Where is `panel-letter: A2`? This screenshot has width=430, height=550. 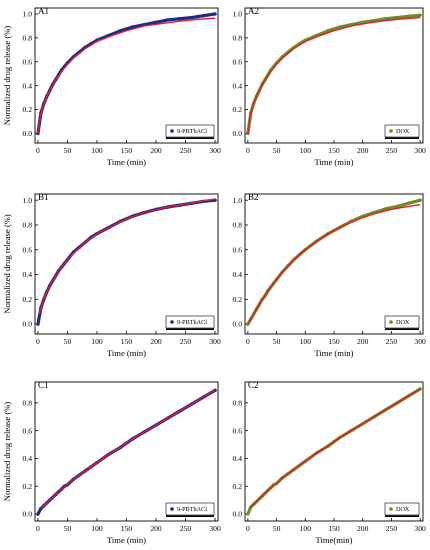 panel-letter: A2 is located at coordinates (253, 11).